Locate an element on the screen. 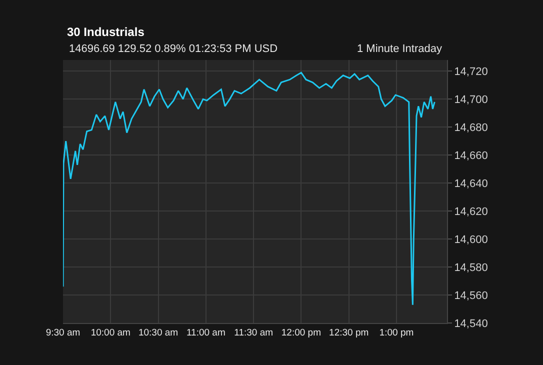  x-tick-label: 10:30 am is located at coordinates (158, 332).